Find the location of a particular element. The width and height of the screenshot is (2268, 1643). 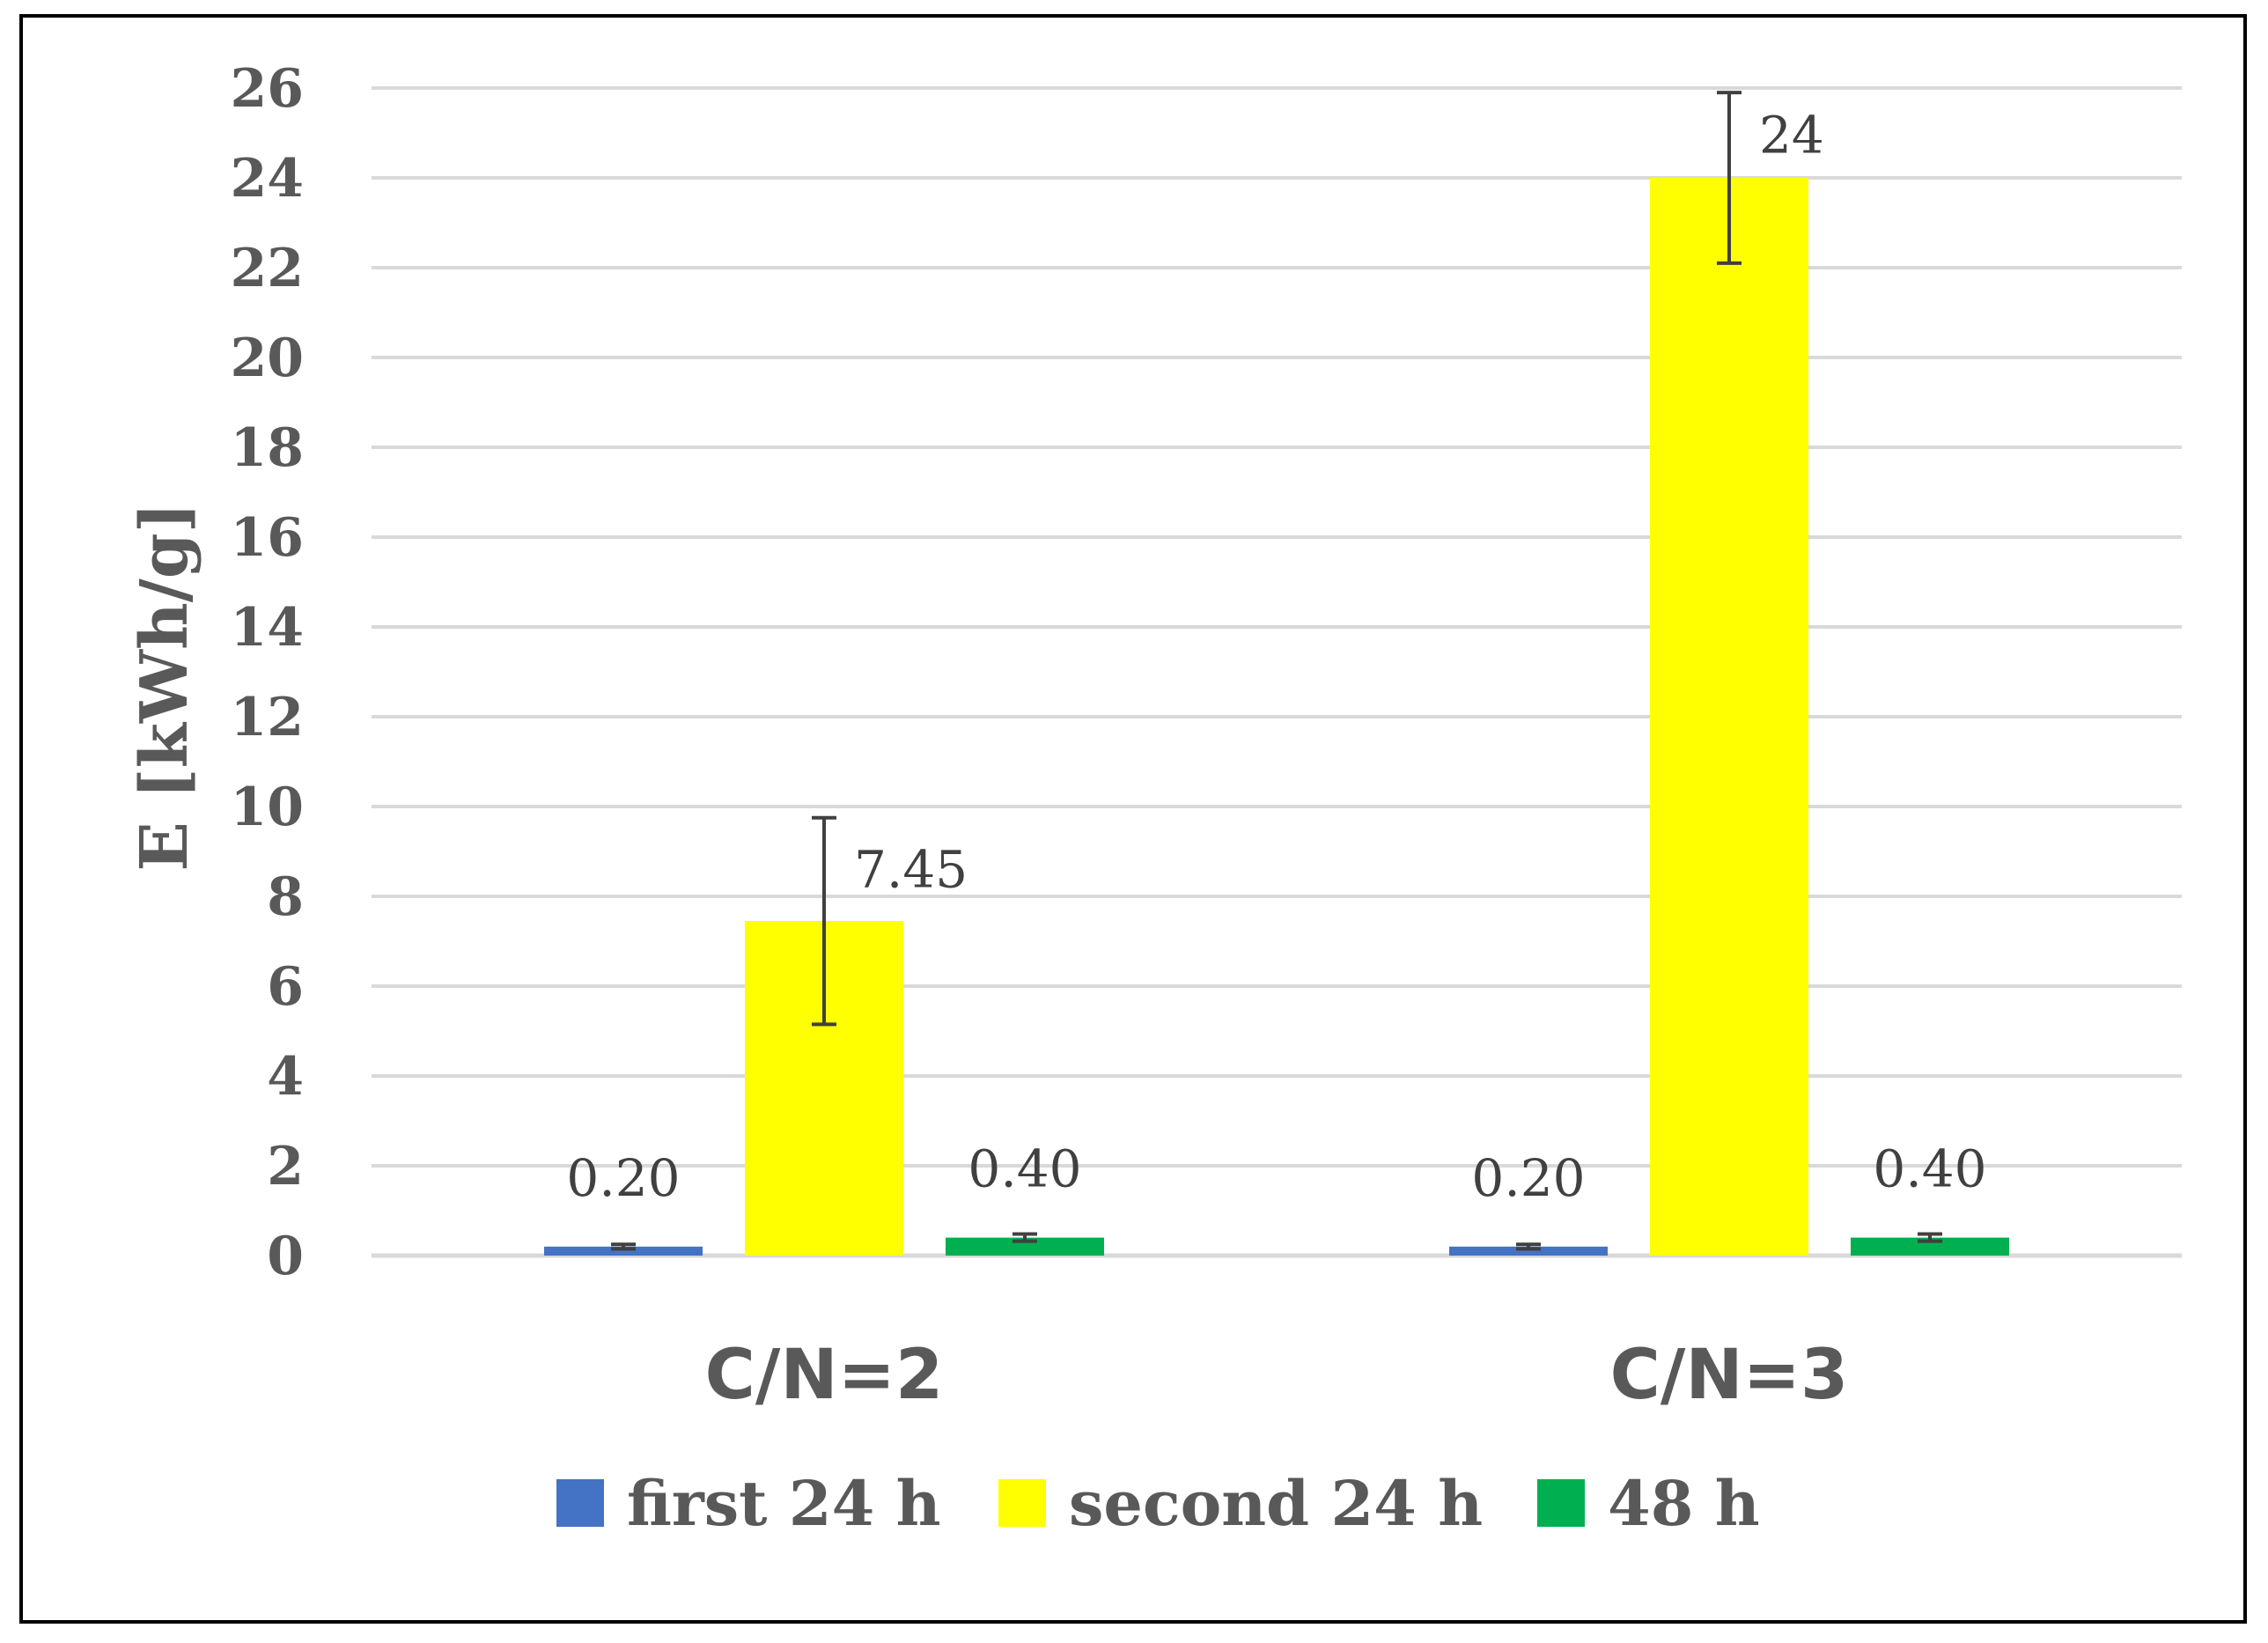

y-tick-label: 22 is located at coordinates (268, 268).